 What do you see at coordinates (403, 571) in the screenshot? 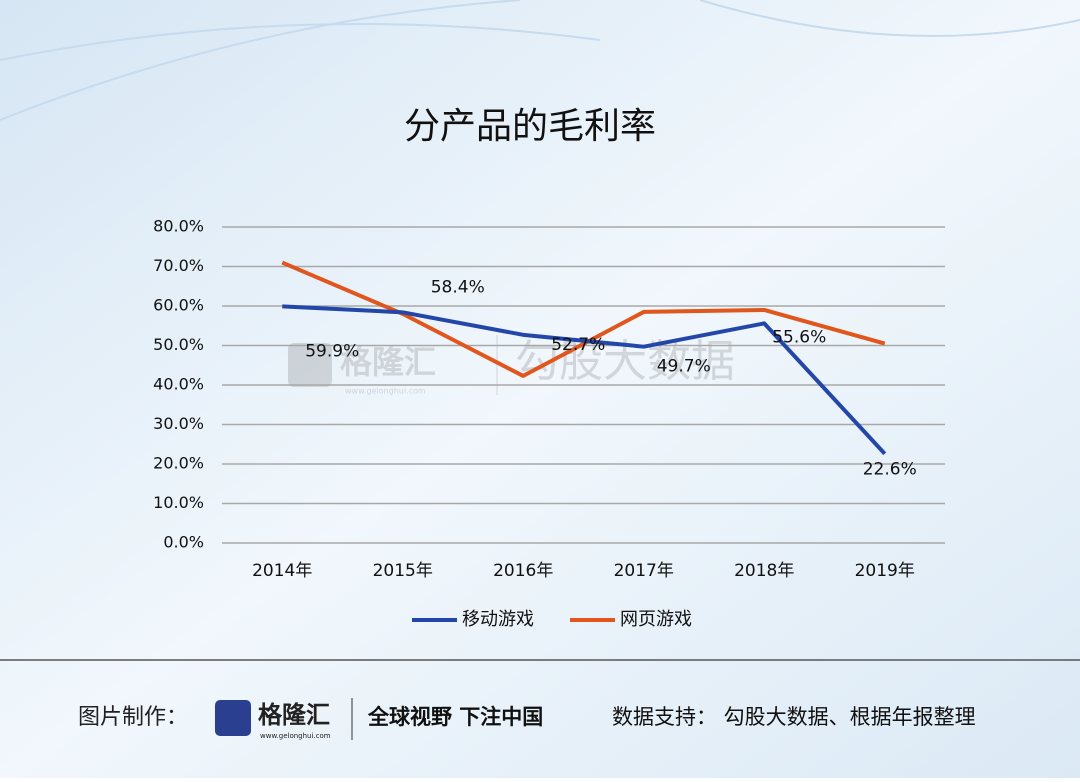
I see `x-tick-label: 2015年` at bounding box center [403, 571].